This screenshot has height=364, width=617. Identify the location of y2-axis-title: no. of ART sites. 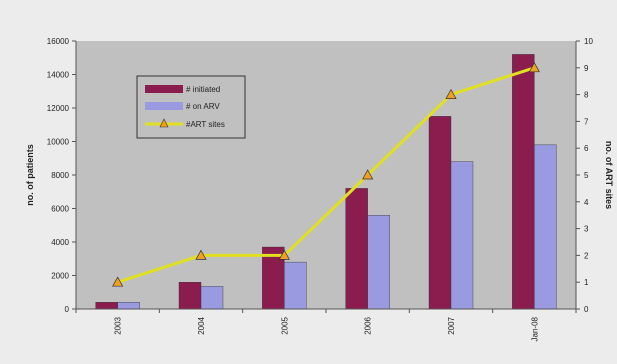
(609, 175).